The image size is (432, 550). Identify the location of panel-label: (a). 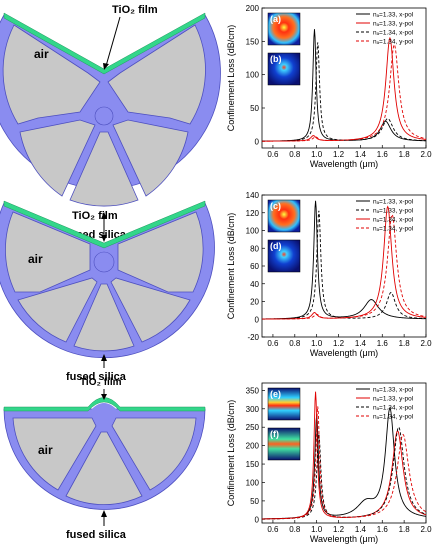
(275, 19).